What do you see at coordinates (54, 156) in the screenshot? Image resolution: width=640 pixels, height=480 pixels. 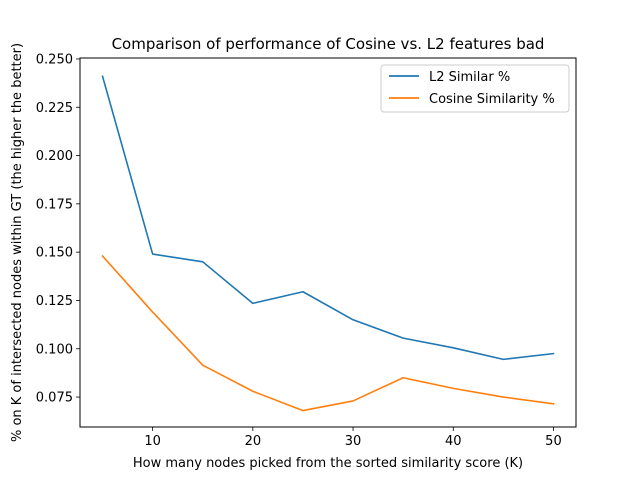 I see `y-tick-label: 0.200` at bounding box center [54, 156].